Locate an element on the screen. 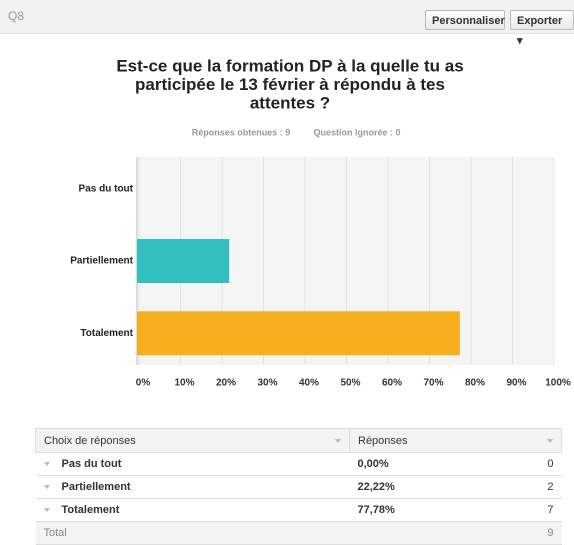 The image size is (574, 545). x-tick-label: 80% is located at coordinates (475, 383).